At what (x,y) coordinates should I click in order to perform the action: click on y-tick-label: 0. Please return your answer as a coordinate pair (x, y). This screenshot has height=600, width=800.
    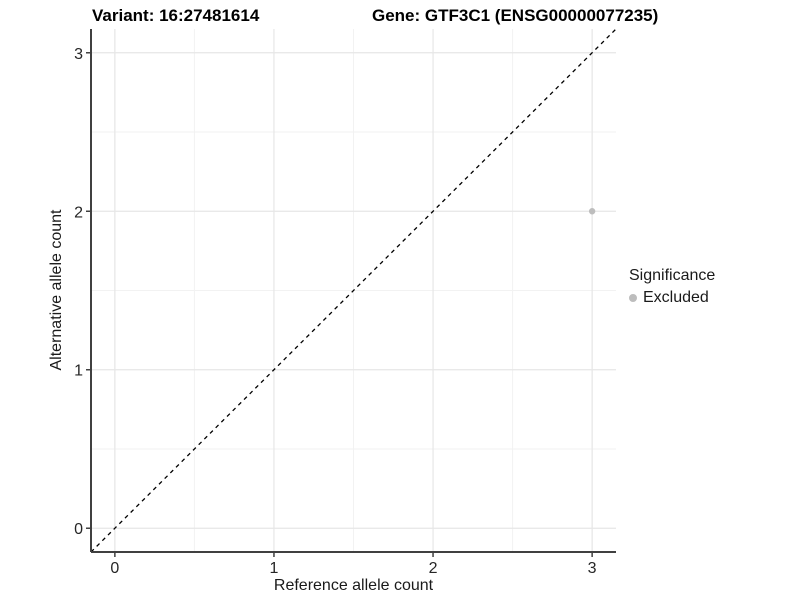
    Looking at the image, I should click on (78, 529).